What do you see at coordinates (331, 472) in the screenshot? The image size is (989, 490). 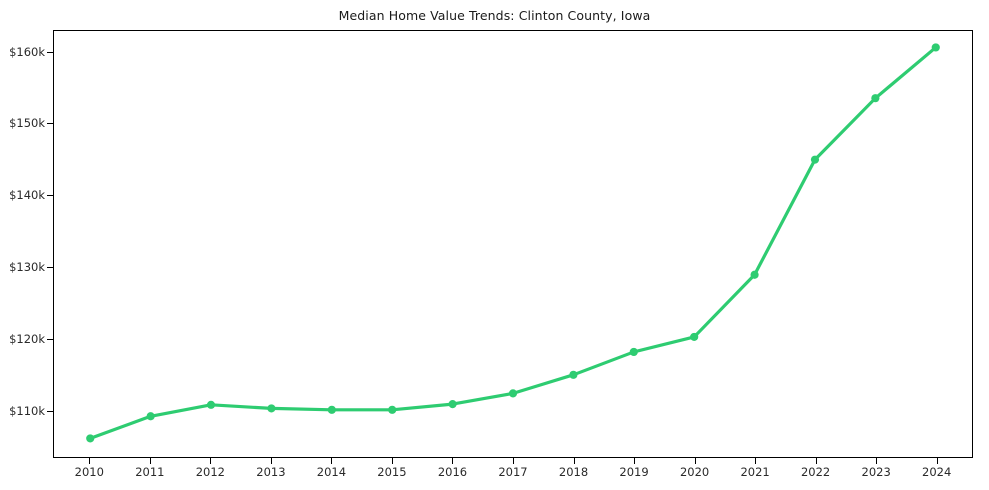 I see `x-axis-tick-label: 2014` at bounding box center [331, 472].